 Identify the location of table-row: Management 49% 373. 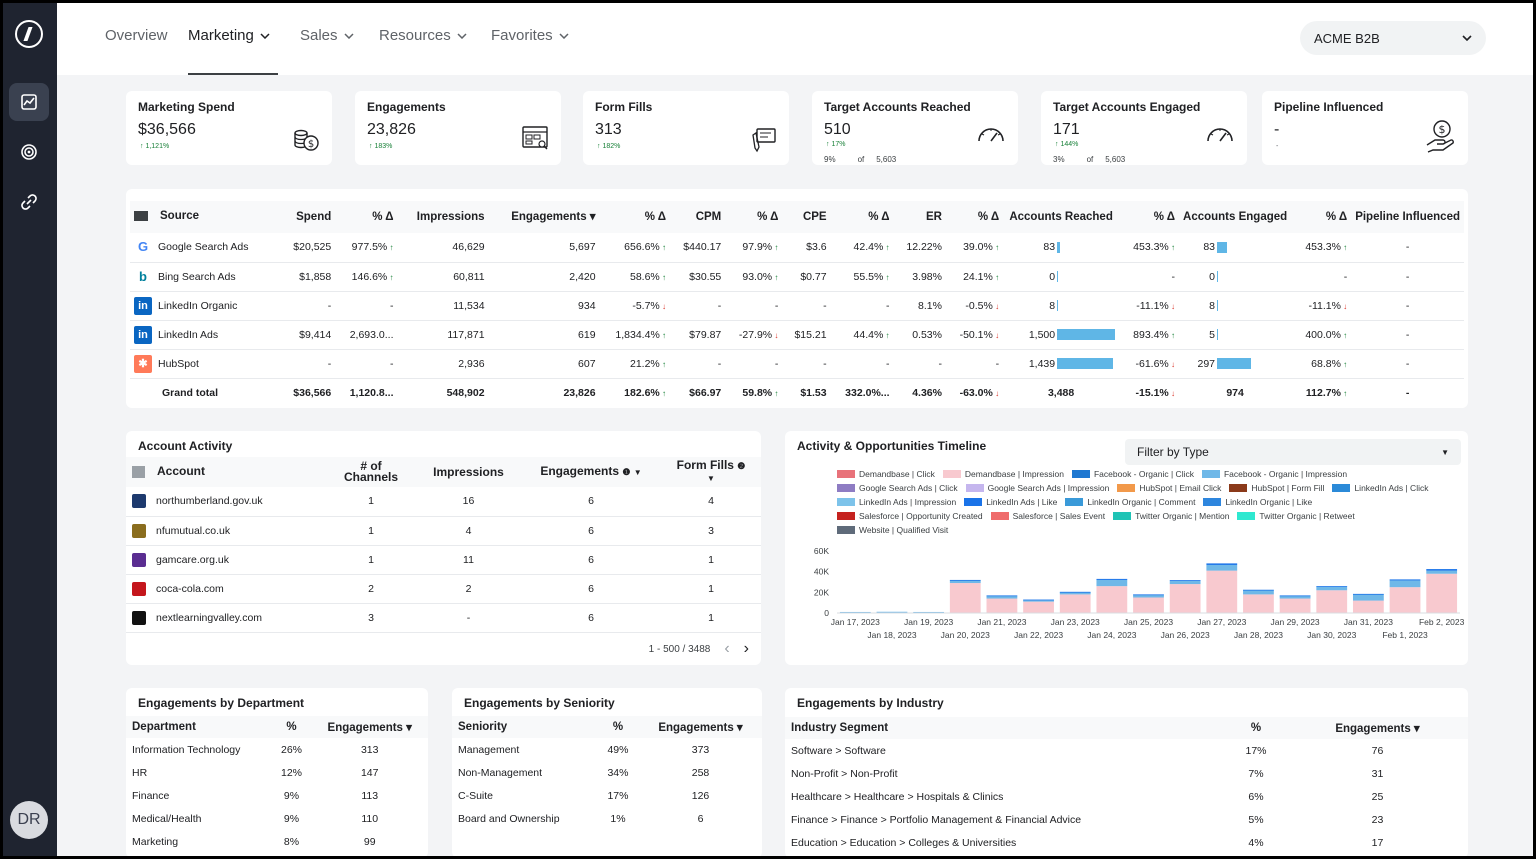
(607, 749).